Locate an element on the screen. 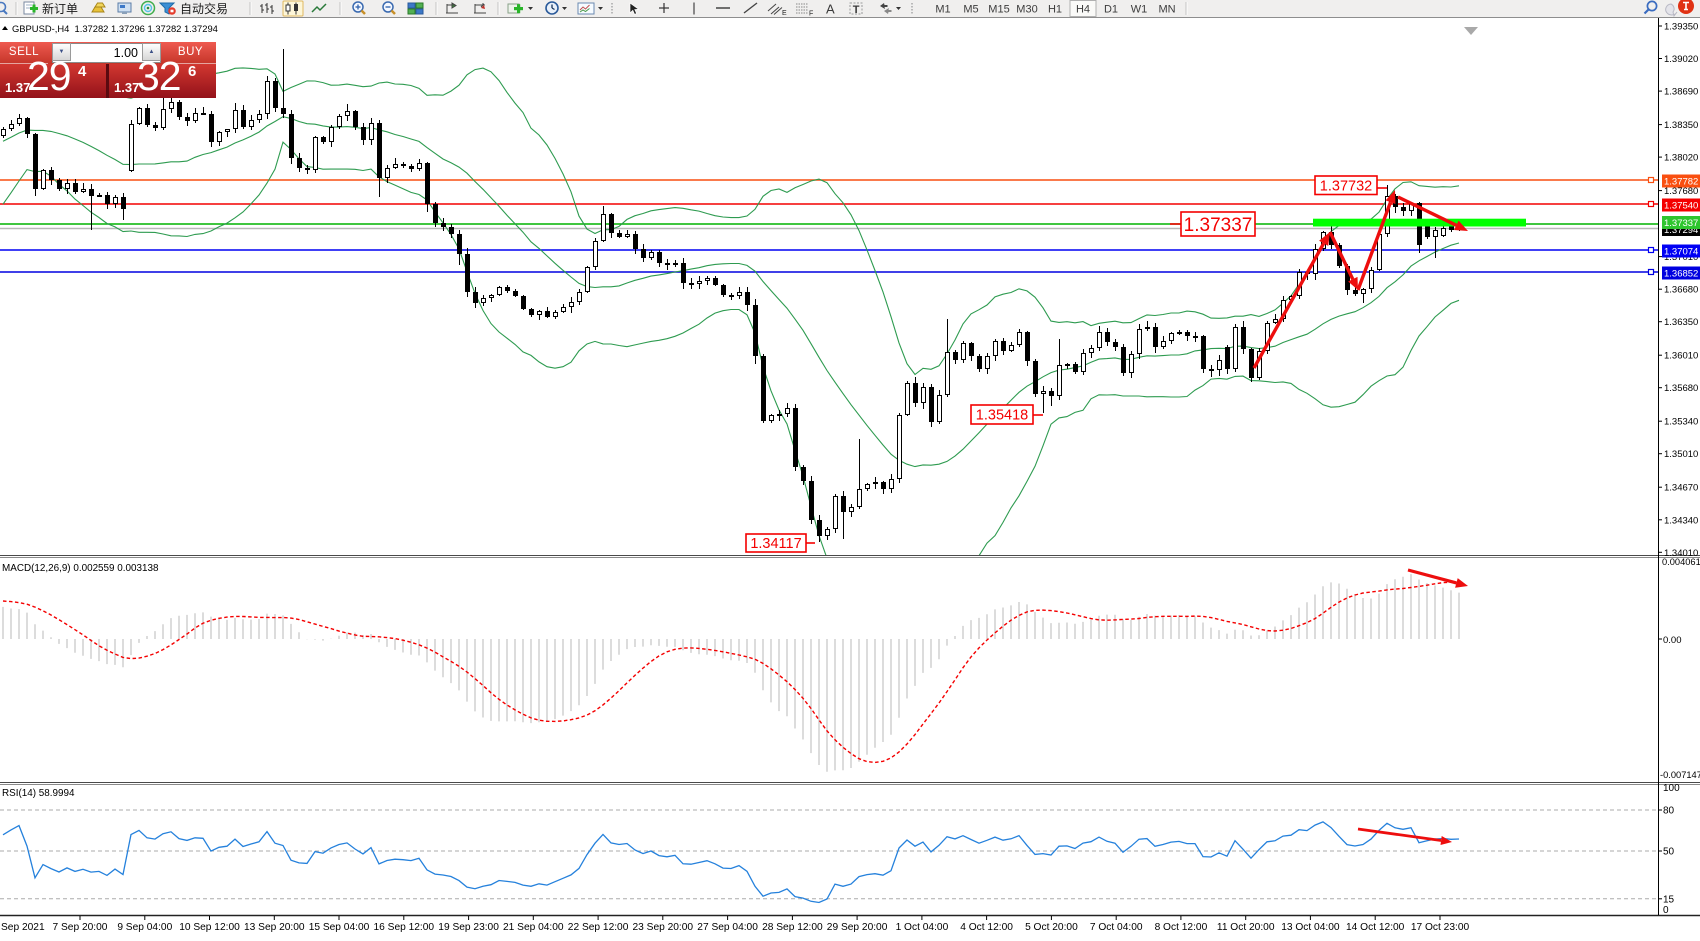 This screenshot has width=1700, height=941. svg-text: W1 is located at coordinates (1139, 10).